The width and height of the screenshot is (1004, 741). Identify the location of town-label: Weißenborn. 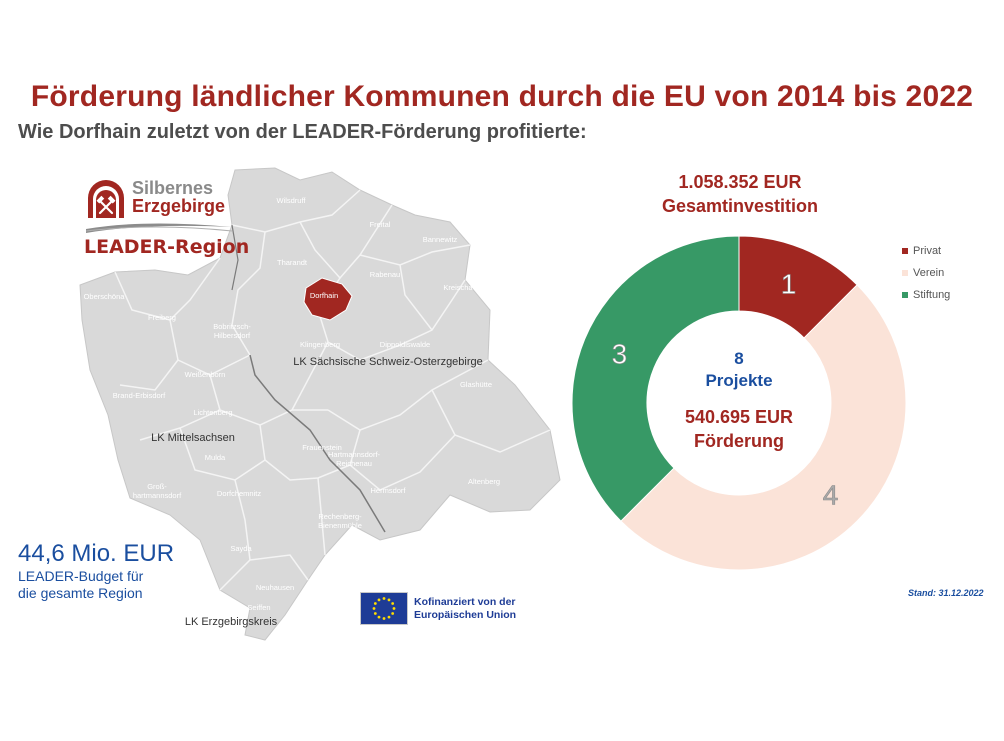
(205, 374).